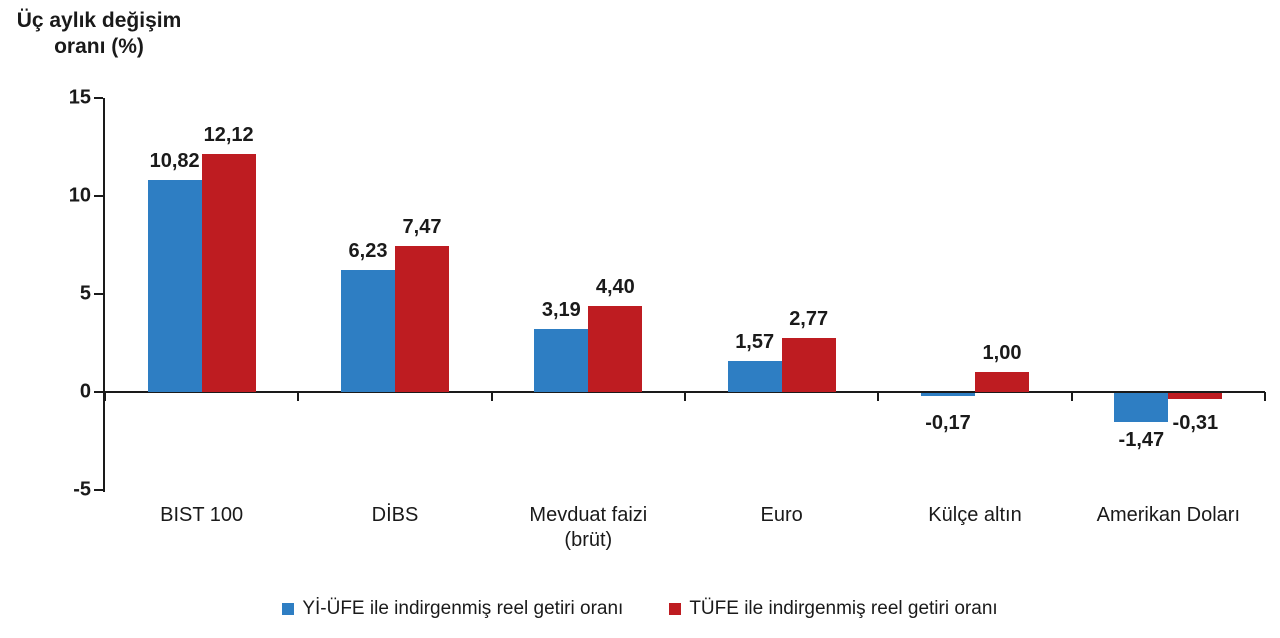 The height and width of the screenshot is (638, 1280). Describe the element at coordinates (1168, 515) in the screenshot. I see `category-label: Amerikan Doları` at that location.